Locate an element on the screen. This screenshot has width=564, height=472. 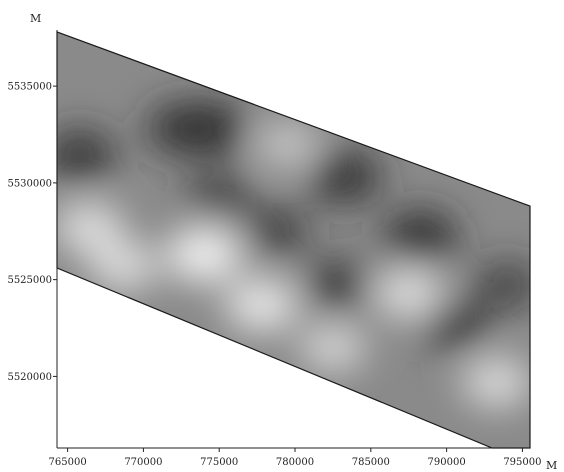
x-tick-label: 770000 is located at coordinates (143, 462).